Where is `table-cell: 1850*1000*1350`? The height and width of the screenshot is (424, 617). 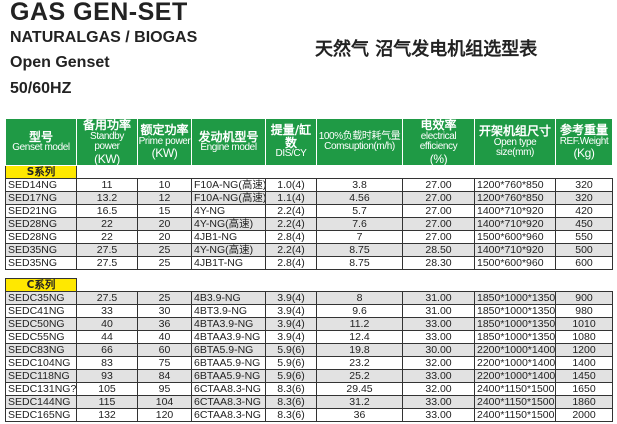 table-cell: 1850*1000*1350 is located at coordinates (515, 311).